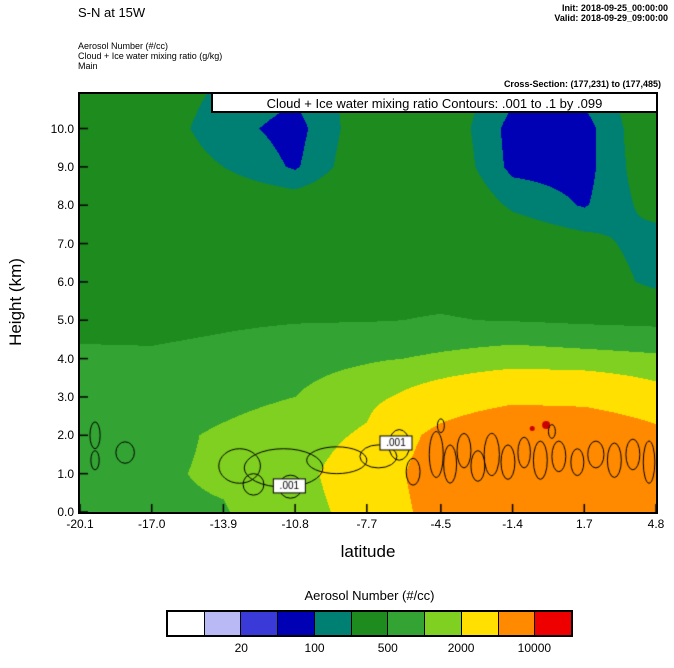  What do you see at coordinates (582, 84) in the screenshot?
I see `cross-section-coords: Cross-Section: (177,231) to (177,485)` at bounding box center [582, 84].